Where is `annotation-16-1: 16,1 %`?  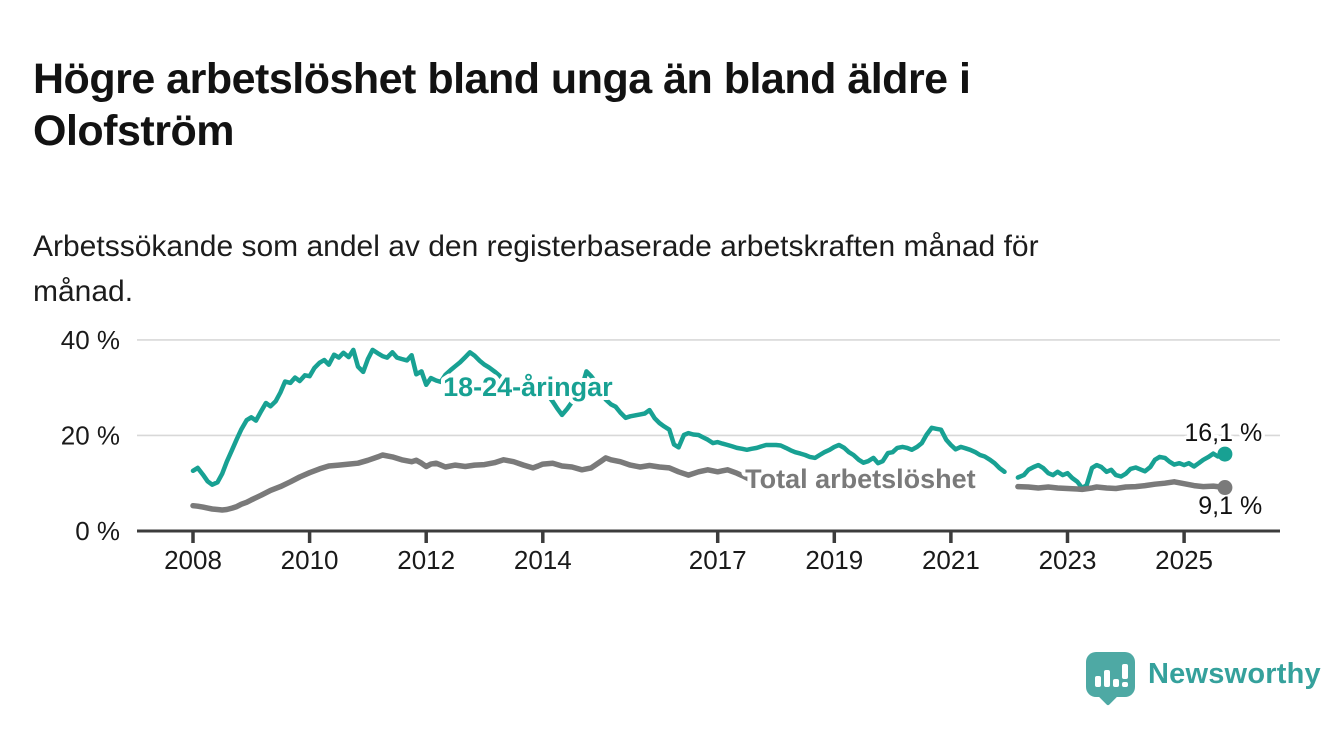 annotation-16-1: 16,1 % is located at coordinates (1223, 433).